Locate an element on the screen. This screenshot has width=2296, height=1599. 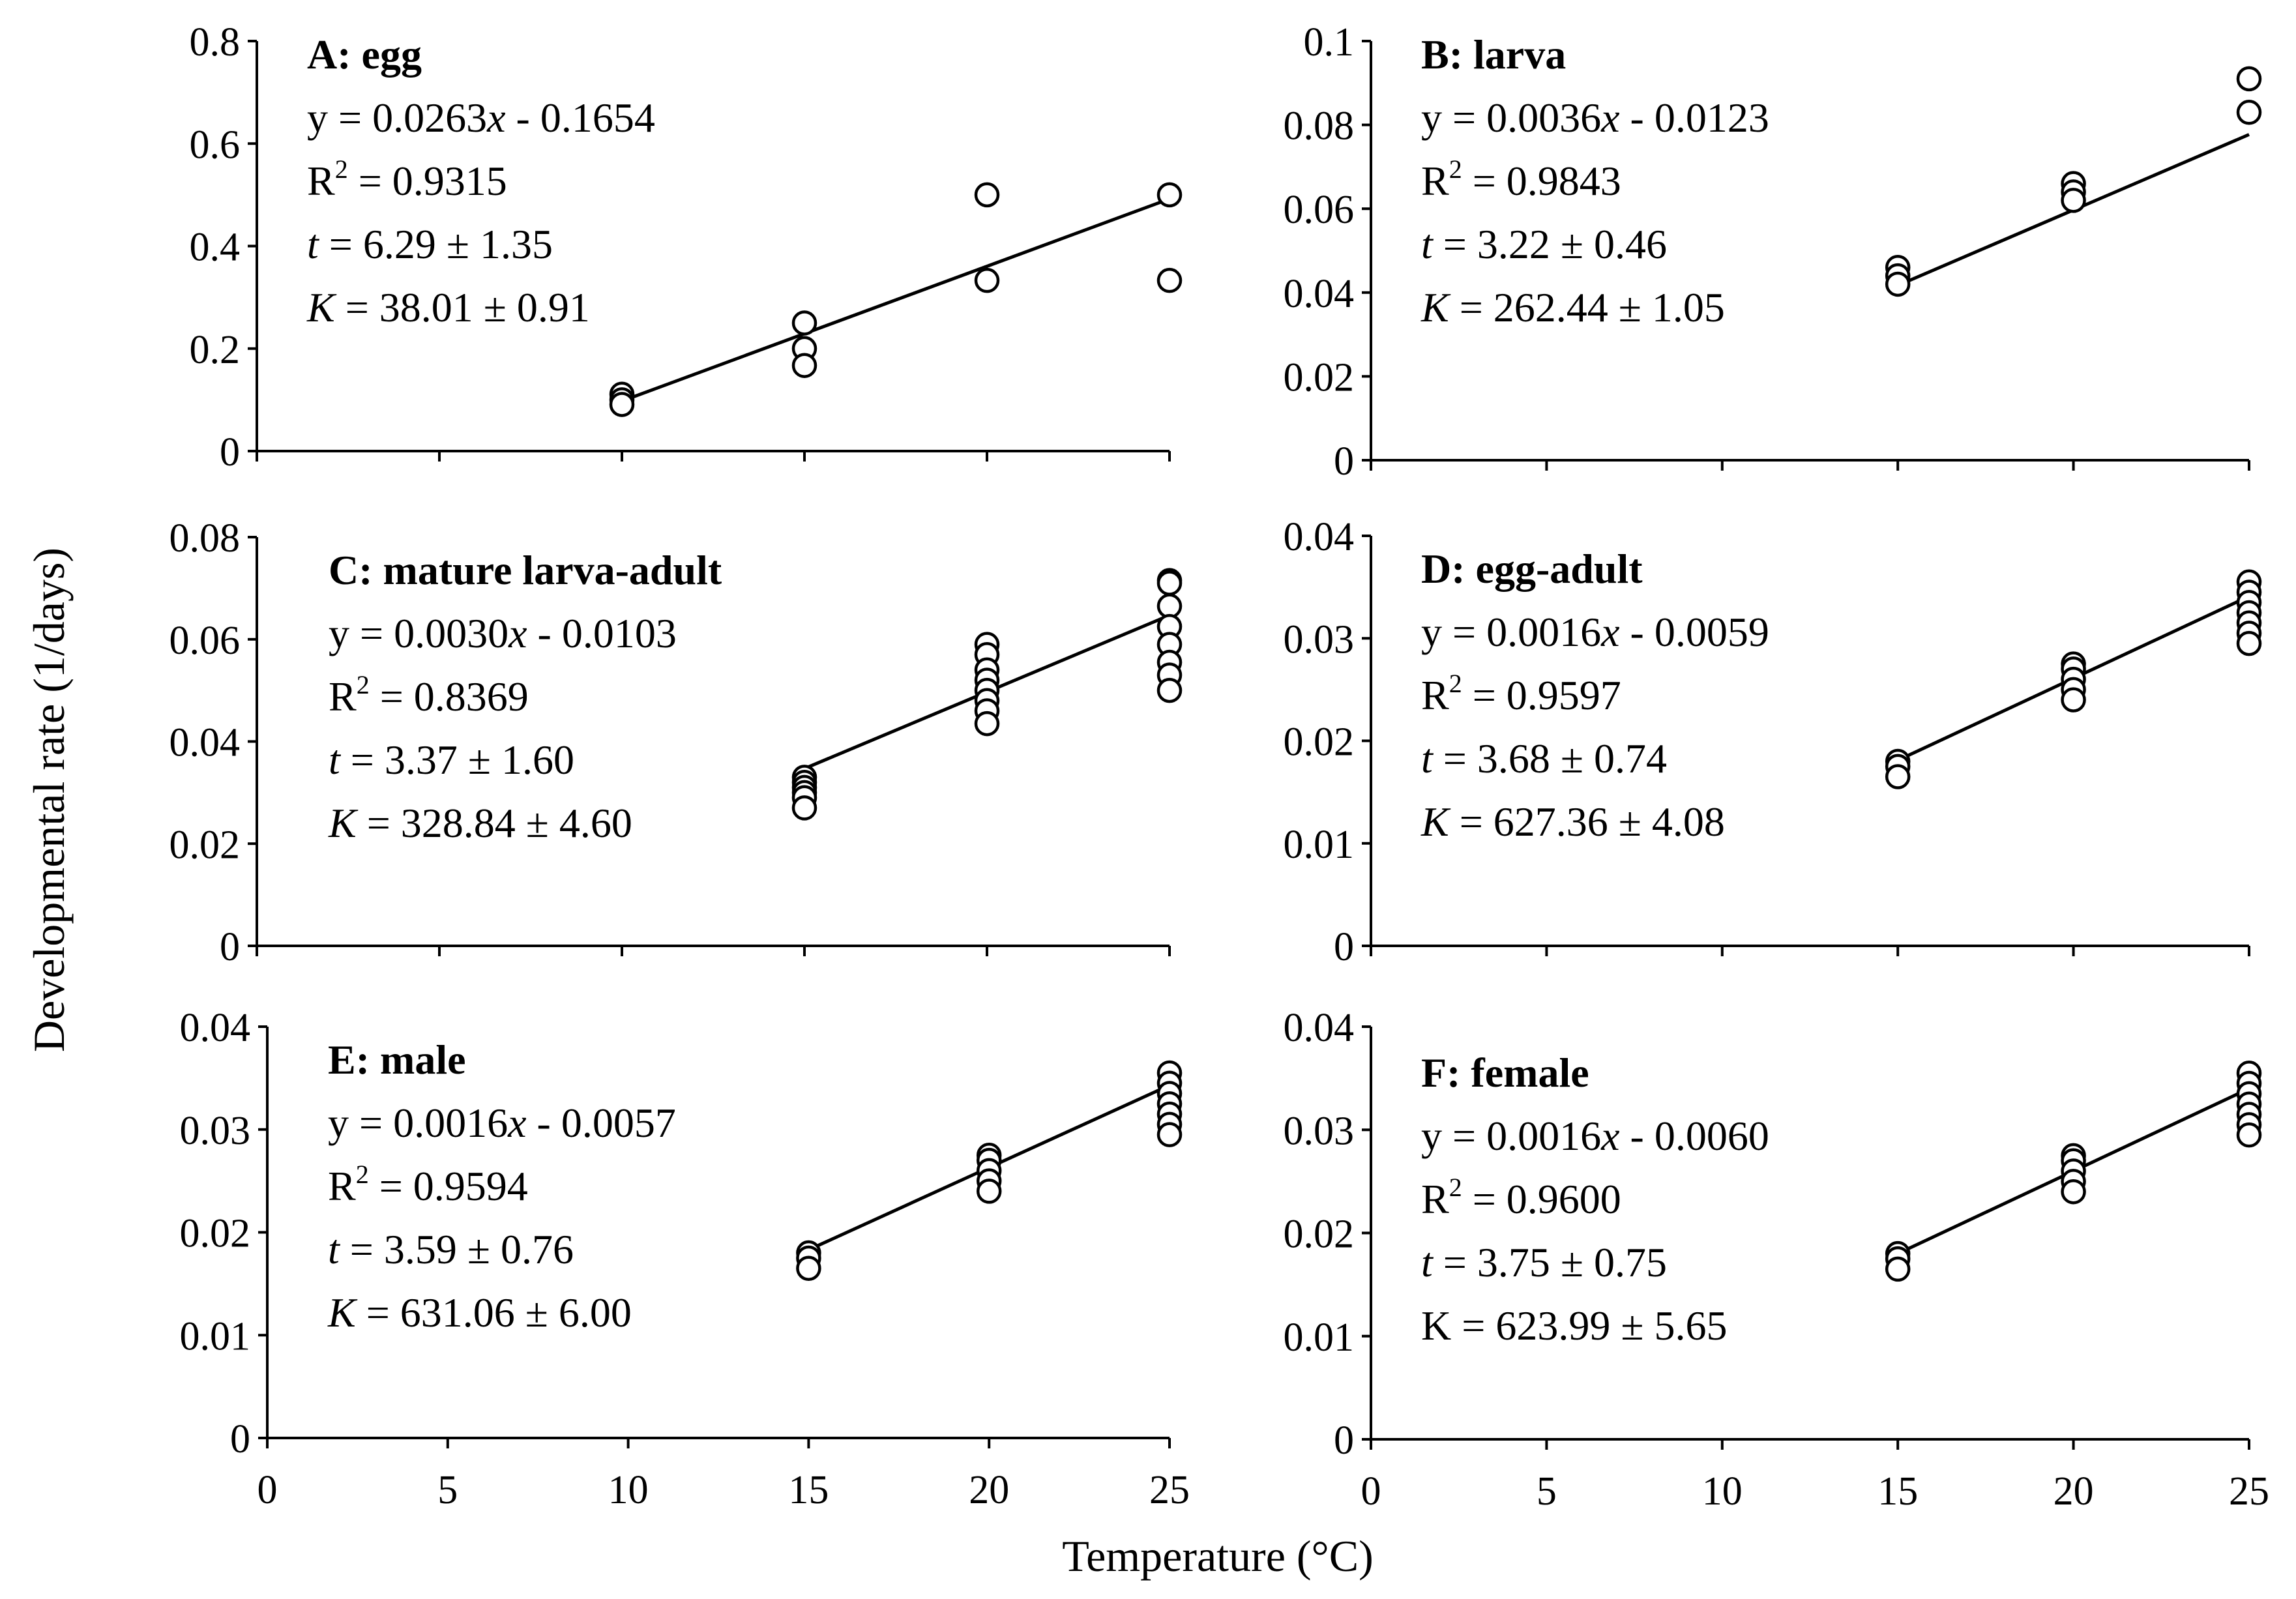
r-squared: R2 = 0.9600 is located at coordinates (1521, 1198).